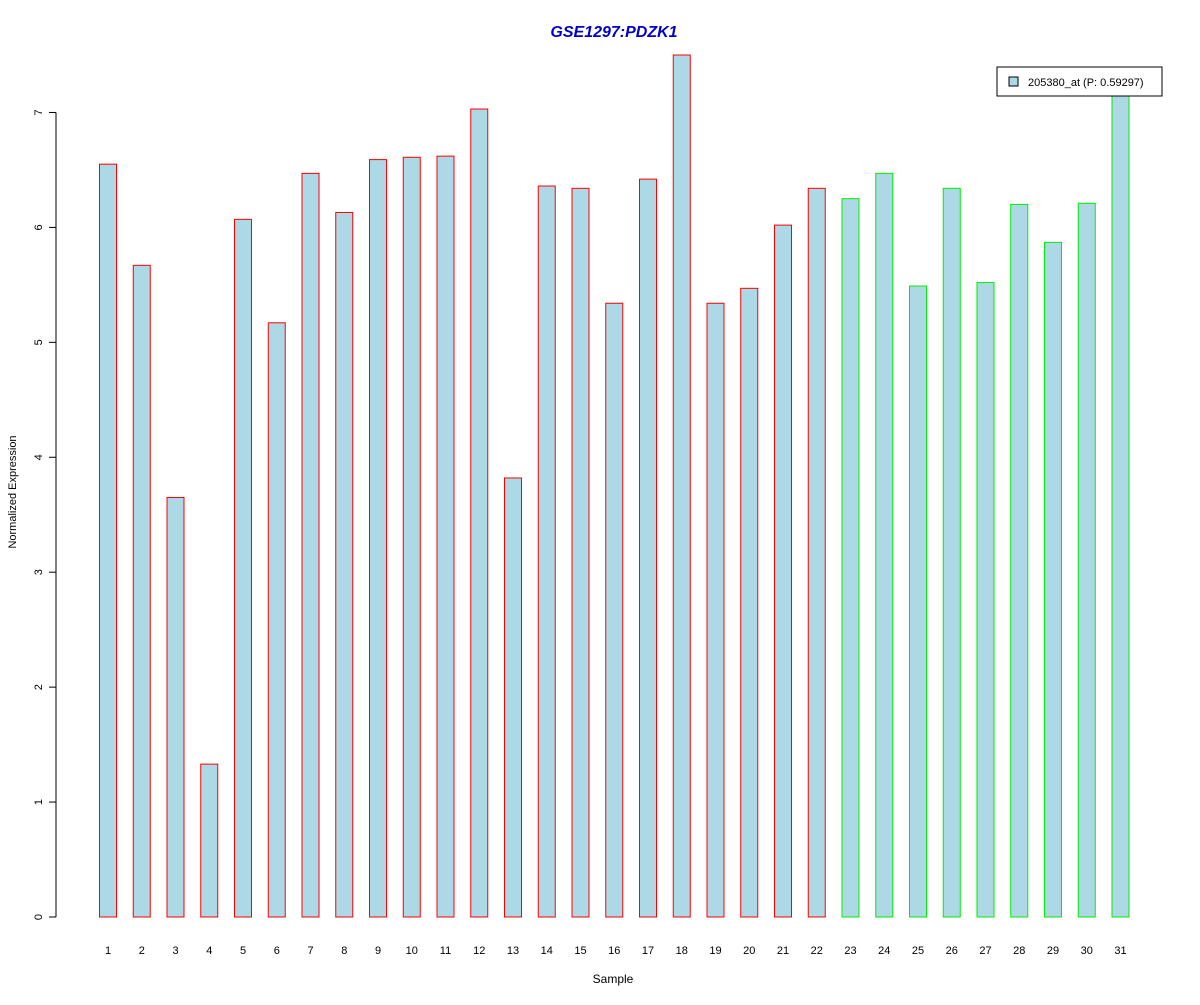  Describe the element at coordinates (1087, 951) in the screenshot. I see `x-tick-label: 30` at that location.